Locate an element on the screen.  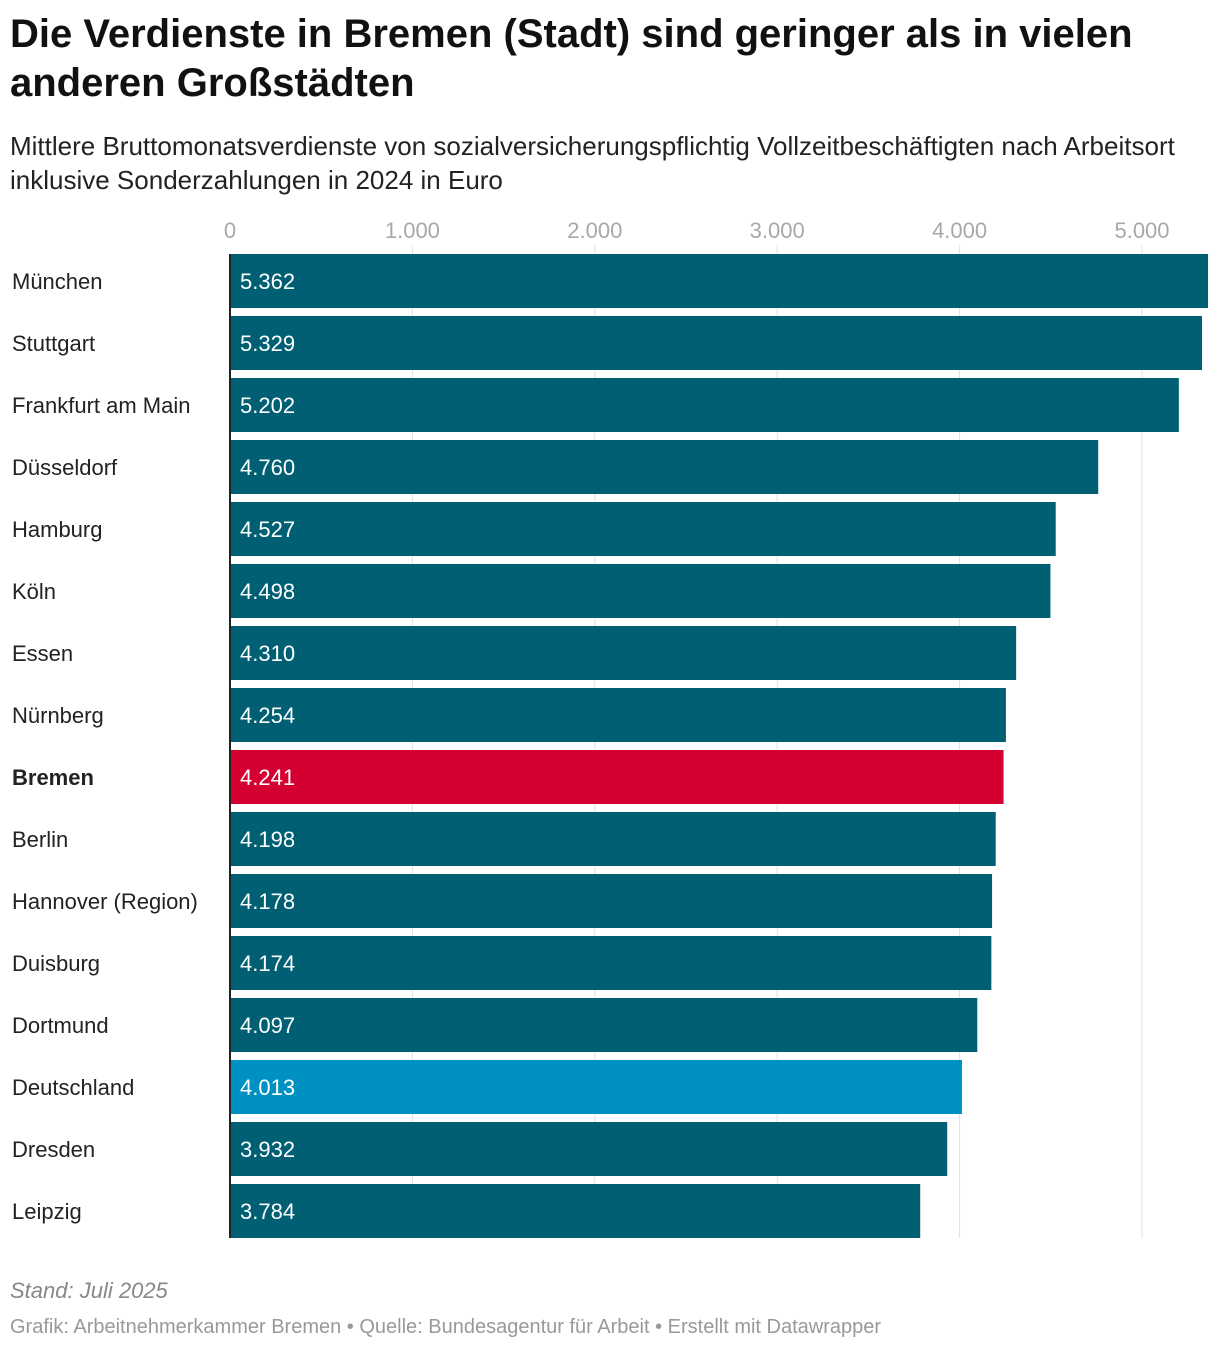
category-label: Berlin is located at coordinates (40, 839).